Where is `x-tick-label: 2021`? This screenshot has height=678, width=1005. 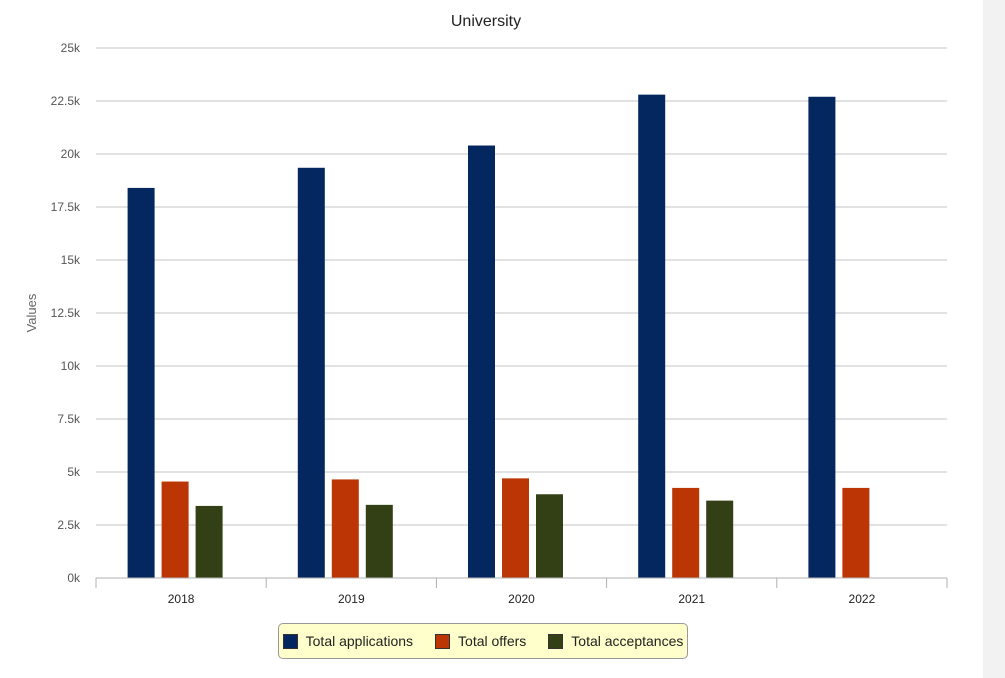
x-tick-label: 2021 is located at coordinates (691, 599).